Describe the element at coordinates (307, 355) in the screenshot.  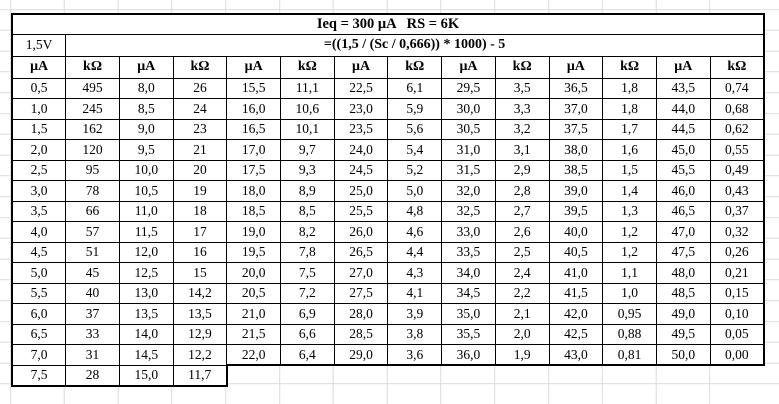
I see `data-cell: 6,4` at that location.